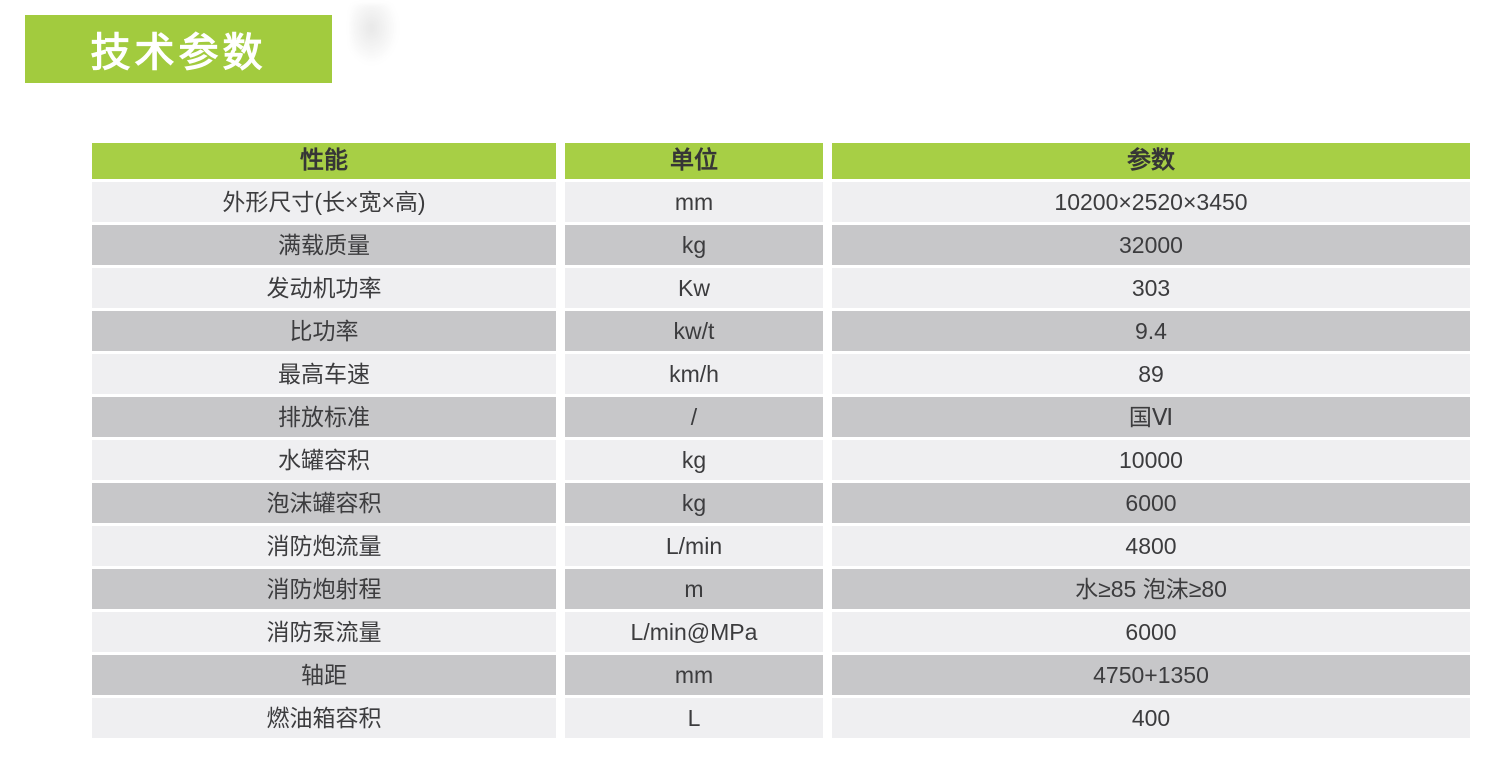  I want to click on table-cell-name: 最高车速, so click(324, 374).